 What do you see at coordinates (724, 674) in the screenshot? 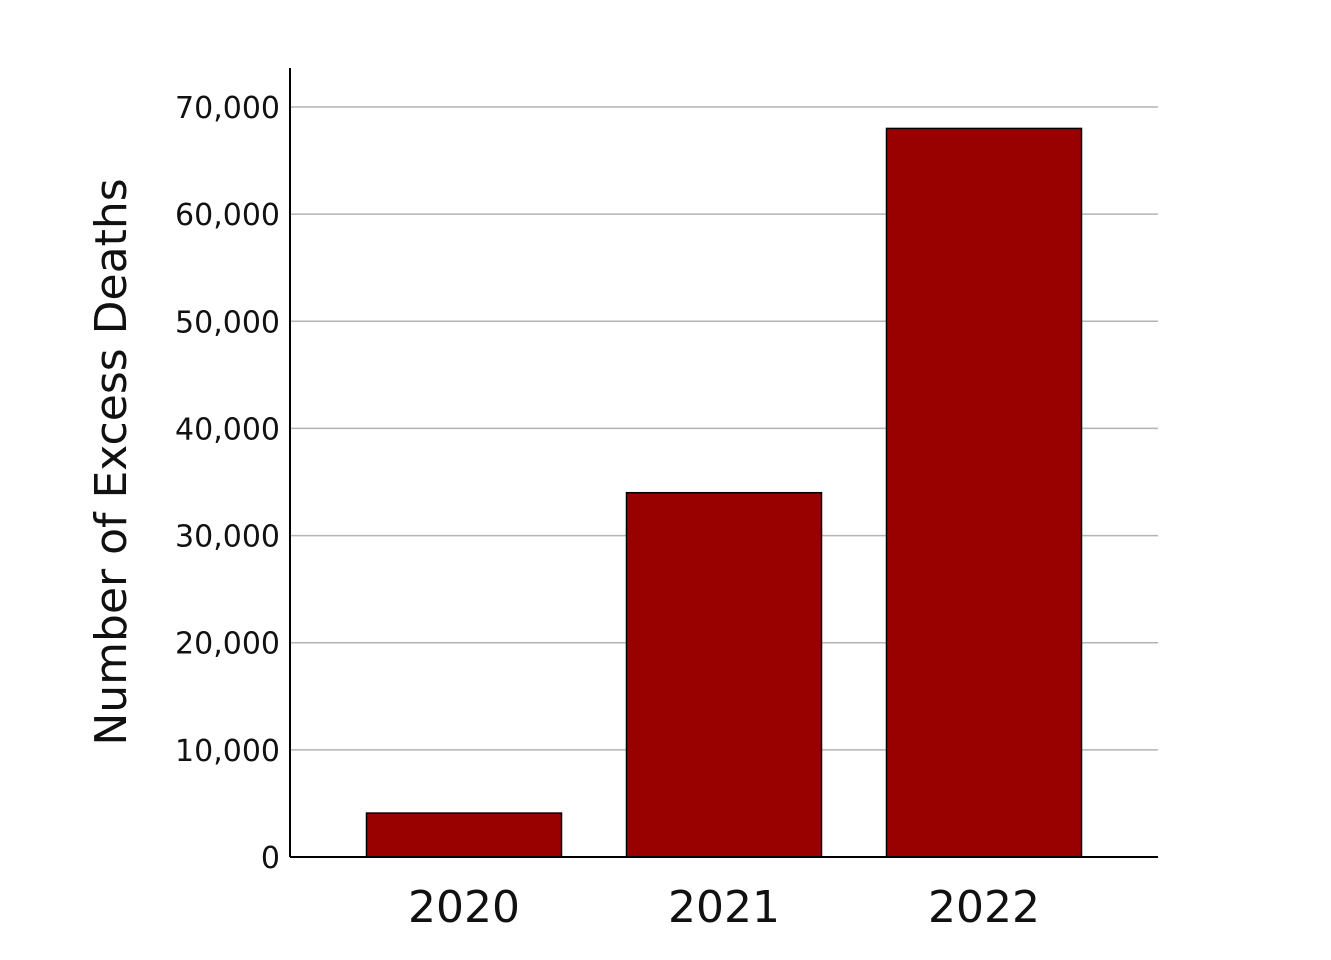
I see `bar-2021` at bounding box center [724, 674].